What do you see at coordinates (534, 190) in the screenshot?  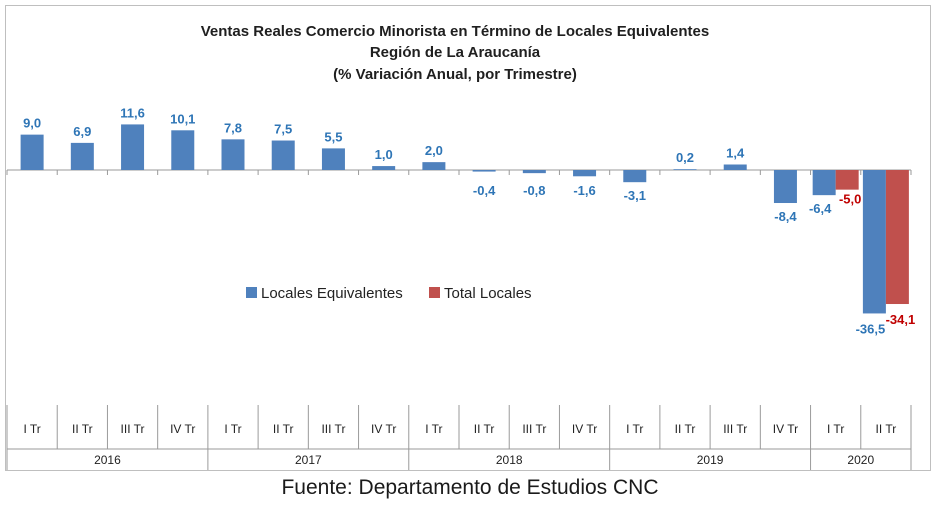 I see `data-label: -0,8` at bounding box center [534, 190].